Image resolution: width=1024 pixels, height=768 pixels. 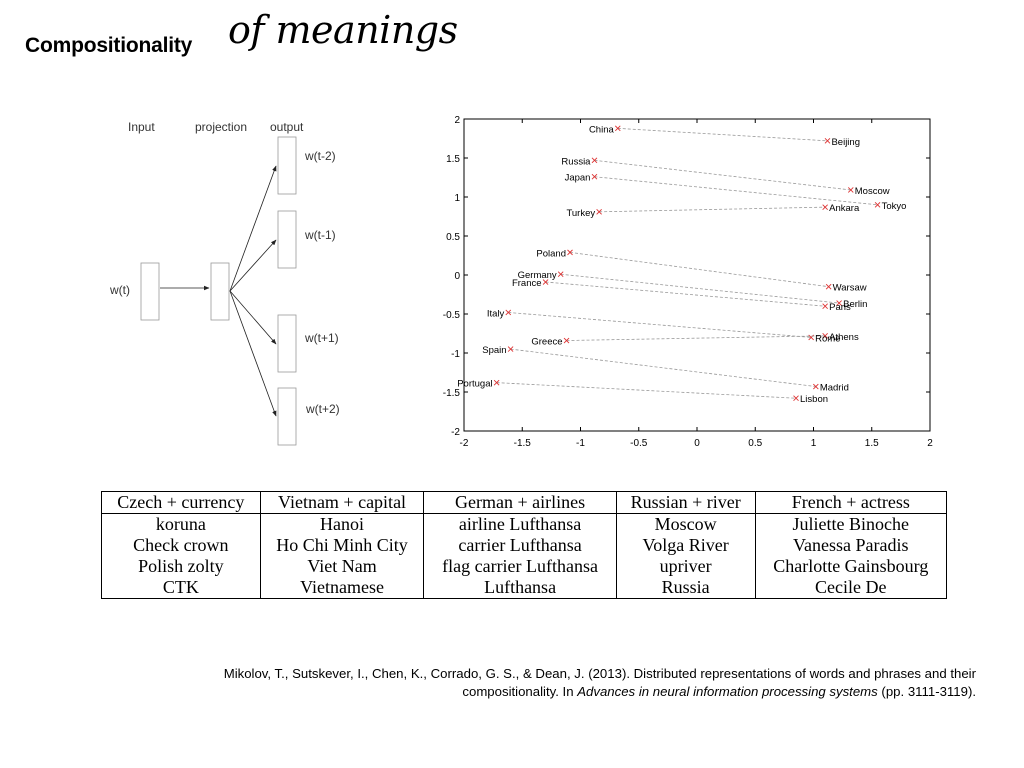 What do you see at coordinates (578, 178) in the screenshot?
I see `country-label: Japan` at bounding box center [578, 178].